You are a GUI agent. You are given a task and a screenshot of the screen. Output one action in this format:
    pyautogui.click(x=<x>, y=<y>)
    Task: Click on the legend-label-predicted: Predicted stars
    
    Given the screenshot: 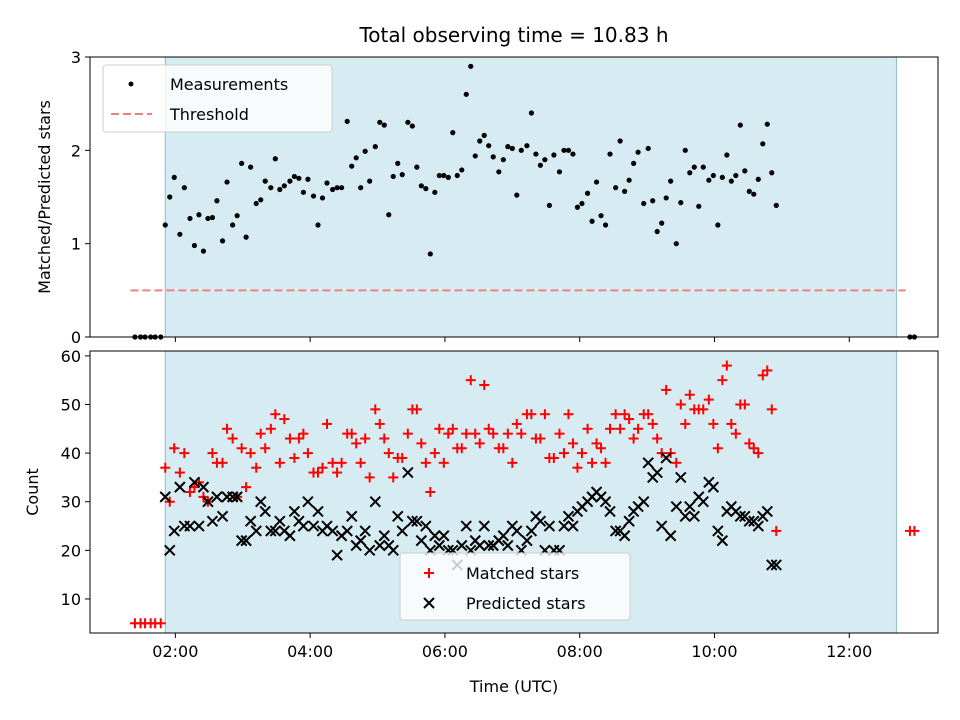 What is the action you would take?
    pyautogui.click(x=526, y=603)
    